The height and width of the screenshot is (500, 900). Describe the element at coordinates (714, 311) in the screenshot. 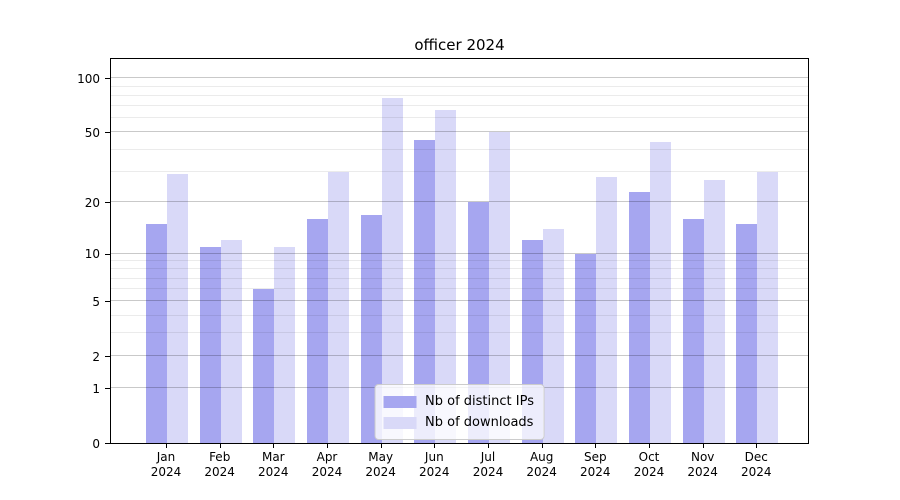

I see `bar-downloads-nov` at that location.